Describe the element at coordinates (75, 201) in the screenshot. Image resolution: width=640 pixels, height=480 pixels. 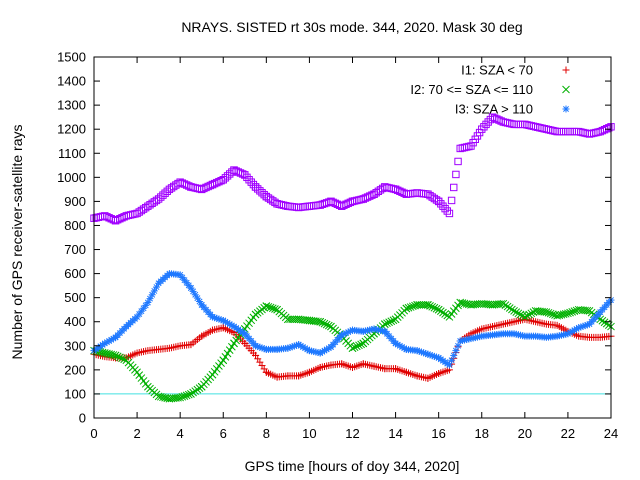
I see `y-tick-label: 900` at that location.